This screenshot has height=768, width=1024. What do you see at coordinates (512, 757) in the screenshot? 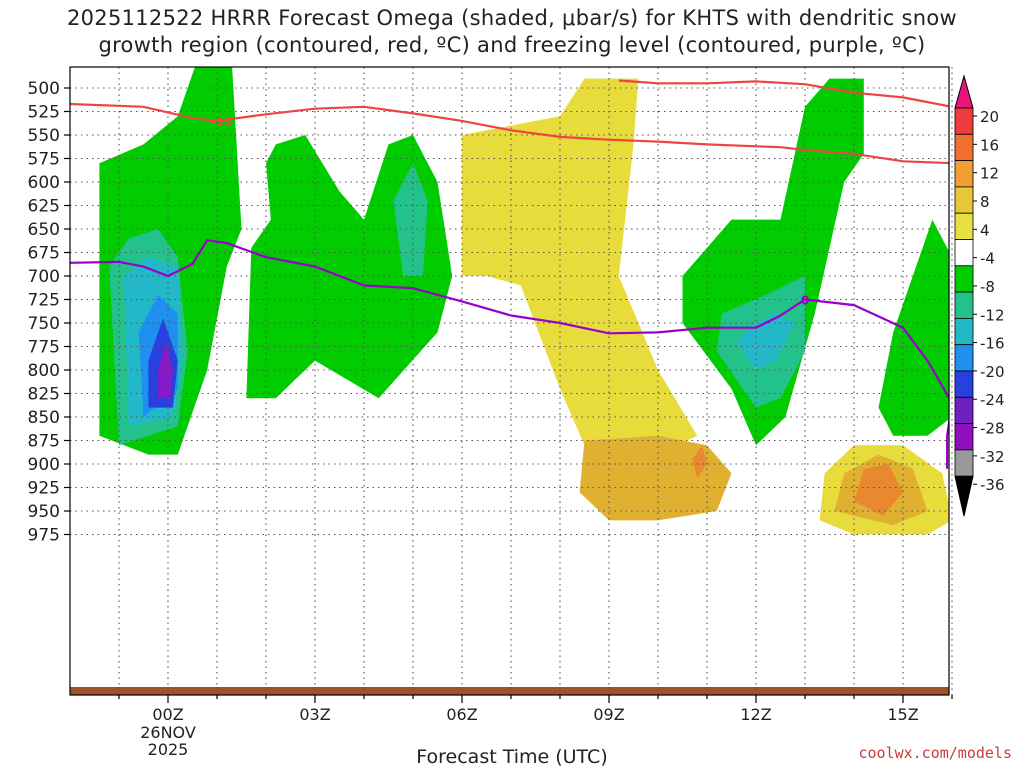
I see `x-axis-label: Forecast Time (UTC)` at bounding box center [512, 757].